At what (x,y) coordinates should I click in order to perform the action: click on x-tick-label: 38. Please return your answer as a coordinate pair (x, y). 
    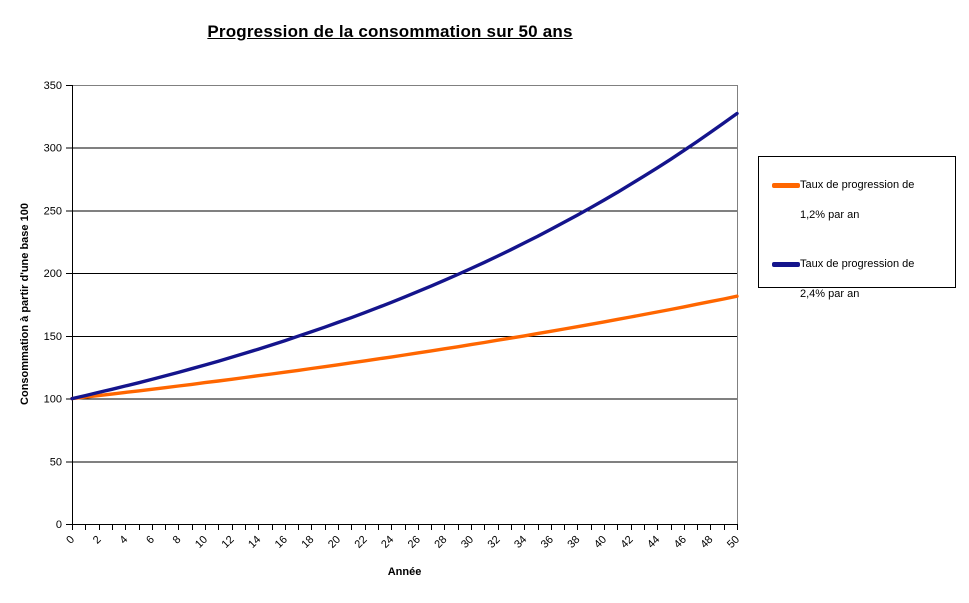
    Looking at the image, I should click on (573, 542).